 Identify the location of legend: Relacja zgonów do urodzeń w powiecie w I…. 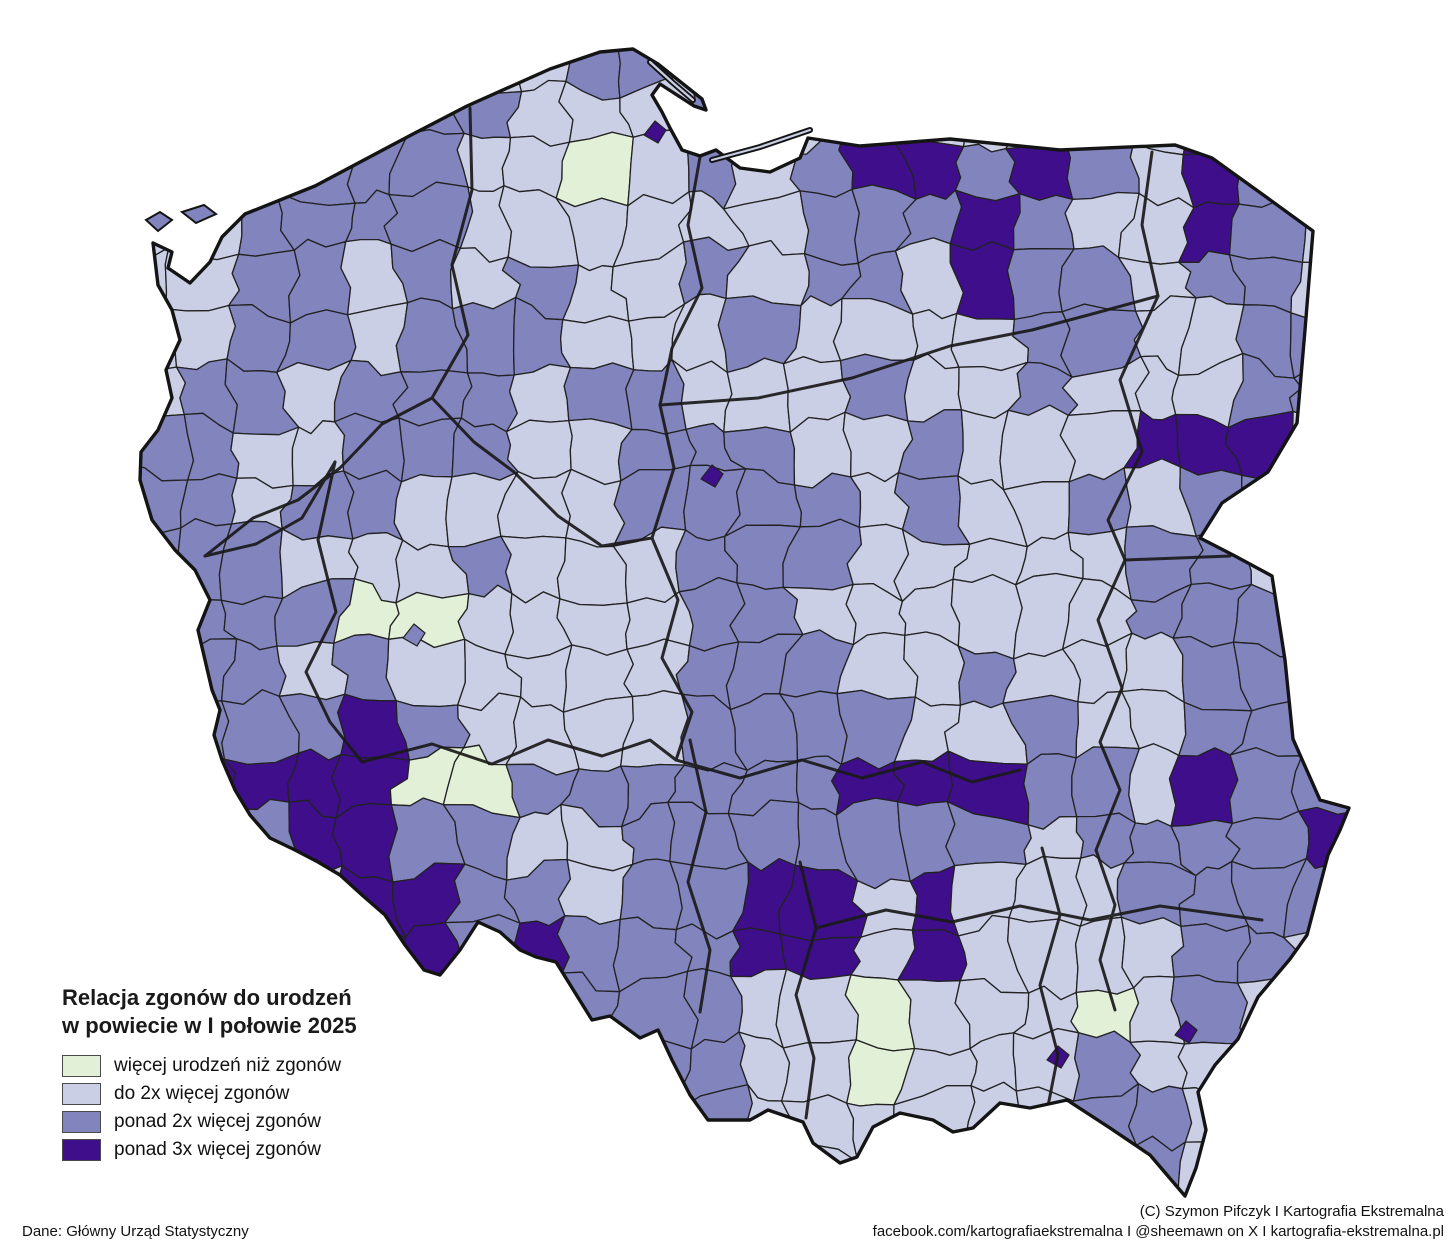
(209, 1075).